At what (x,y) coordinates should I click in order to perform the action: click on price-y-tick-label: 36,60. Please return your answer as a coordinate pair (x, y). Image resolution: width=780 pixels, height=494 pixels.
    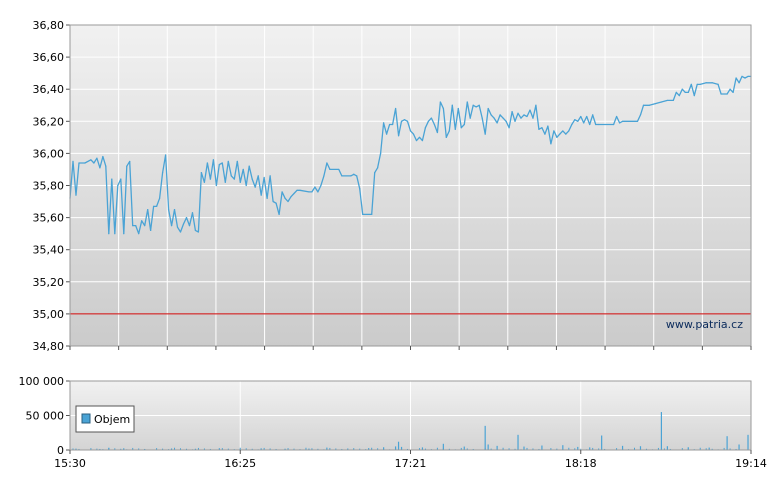
    Looking at the image, I should click on (49, 57).